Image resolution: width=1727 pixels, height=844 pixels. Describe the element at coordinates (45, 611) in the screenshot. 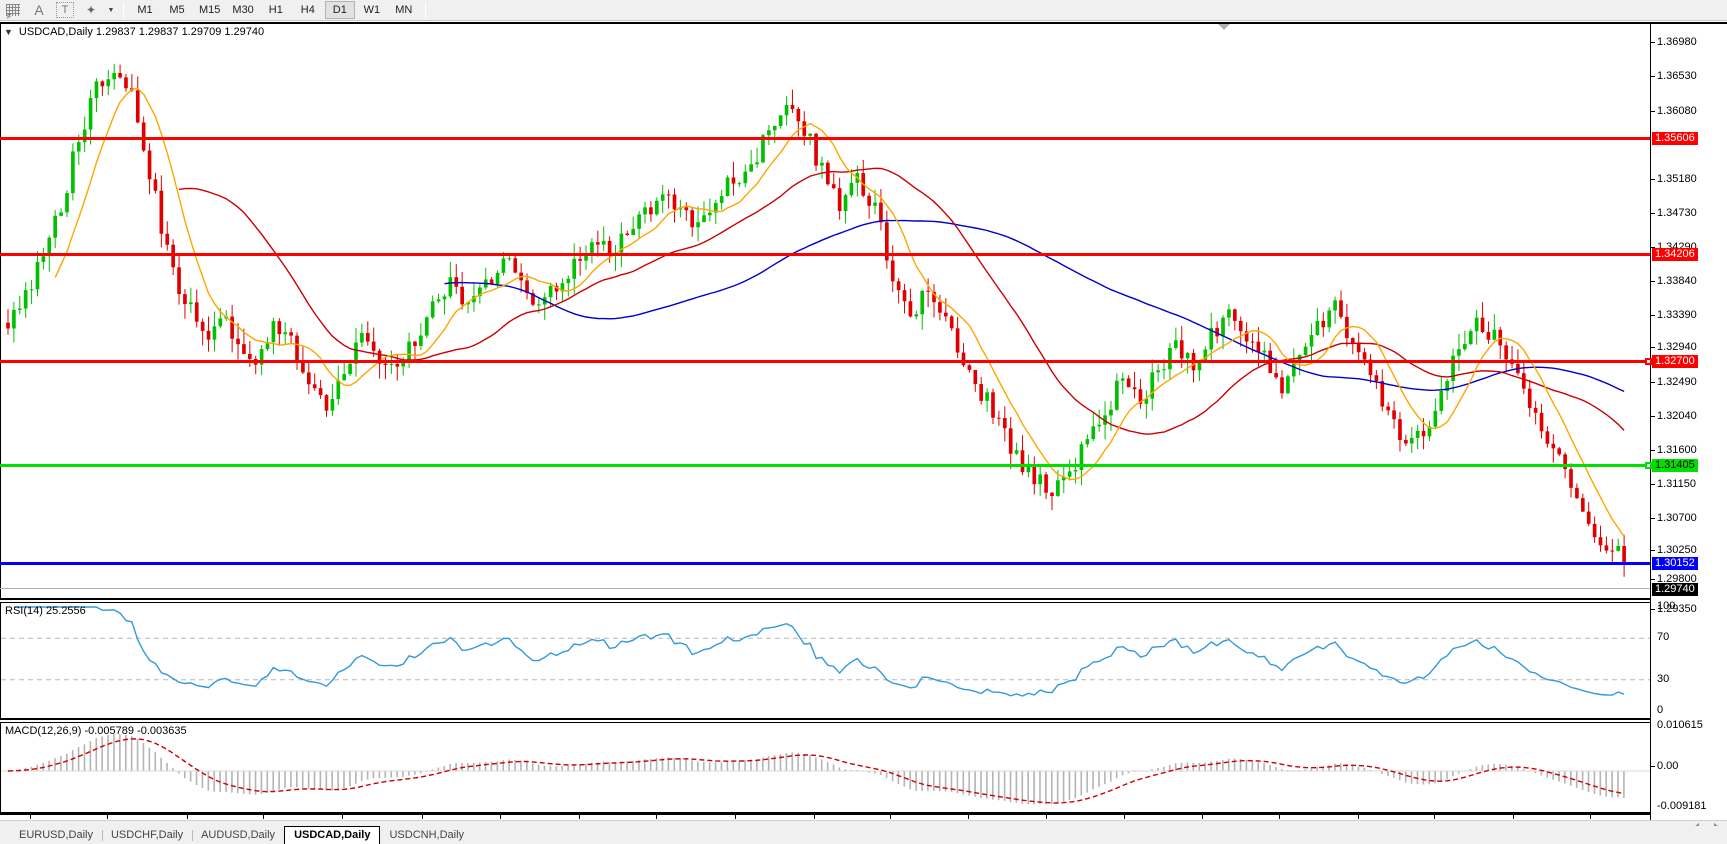

I see `rsi-title: RSI(14) 25.2556` at that location.